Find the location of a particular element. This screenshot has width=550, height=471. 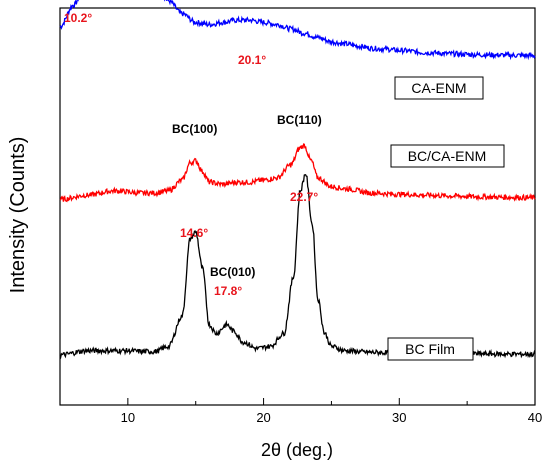

series-line-bc-ca-enm is located at coordinates (297, 173).